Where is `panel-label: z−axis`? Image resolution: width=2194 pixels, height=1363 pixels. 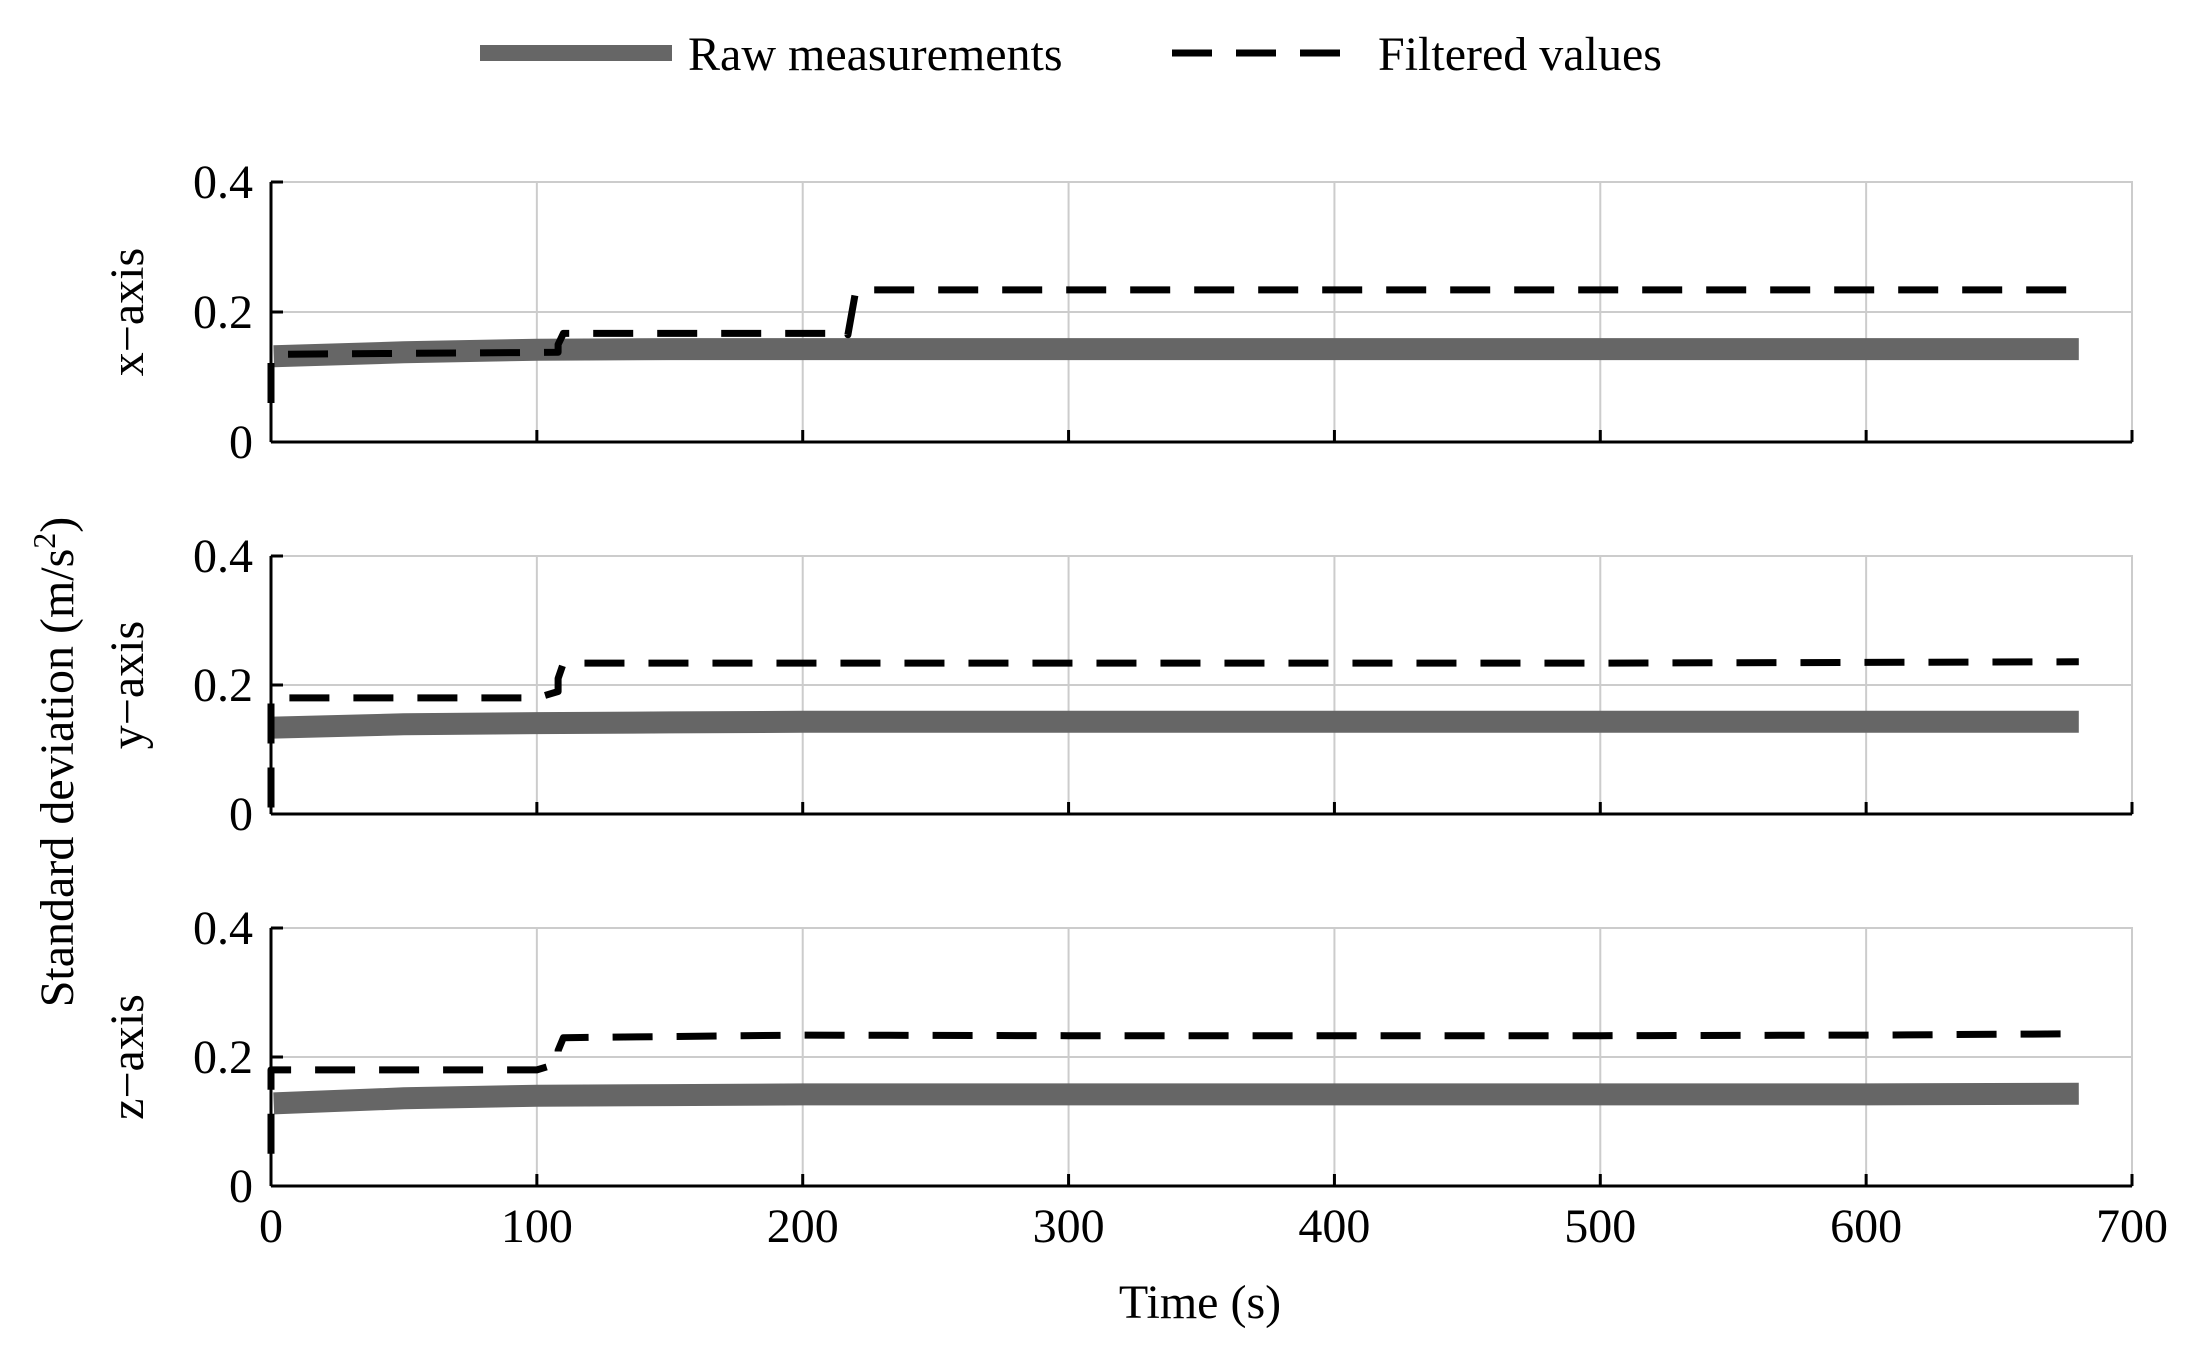 panel-label: z−axis is located at coordinates (127, 1057).